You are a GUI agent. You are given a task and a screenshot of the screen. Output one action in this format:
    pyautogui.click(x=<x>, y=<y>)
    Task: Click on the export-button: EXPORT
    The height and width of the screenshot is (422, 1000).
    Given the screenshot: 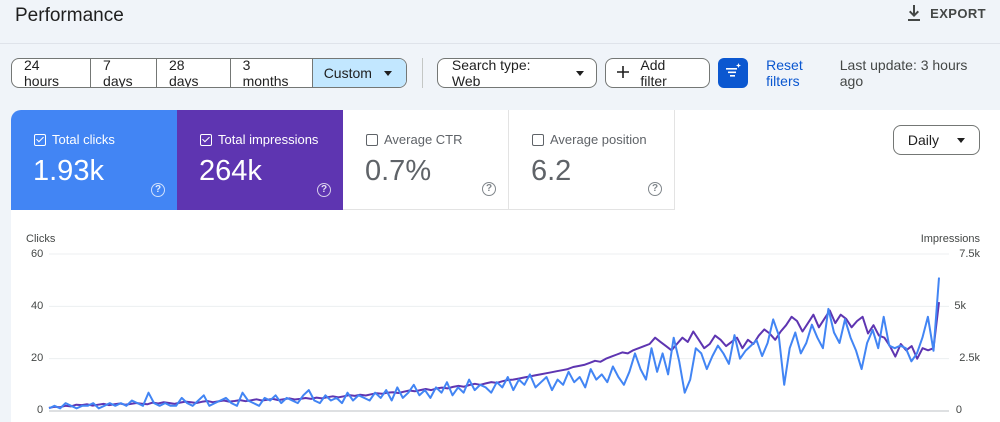 What is the action you would take?
    pyautogui.click(x=946, y=13)
    